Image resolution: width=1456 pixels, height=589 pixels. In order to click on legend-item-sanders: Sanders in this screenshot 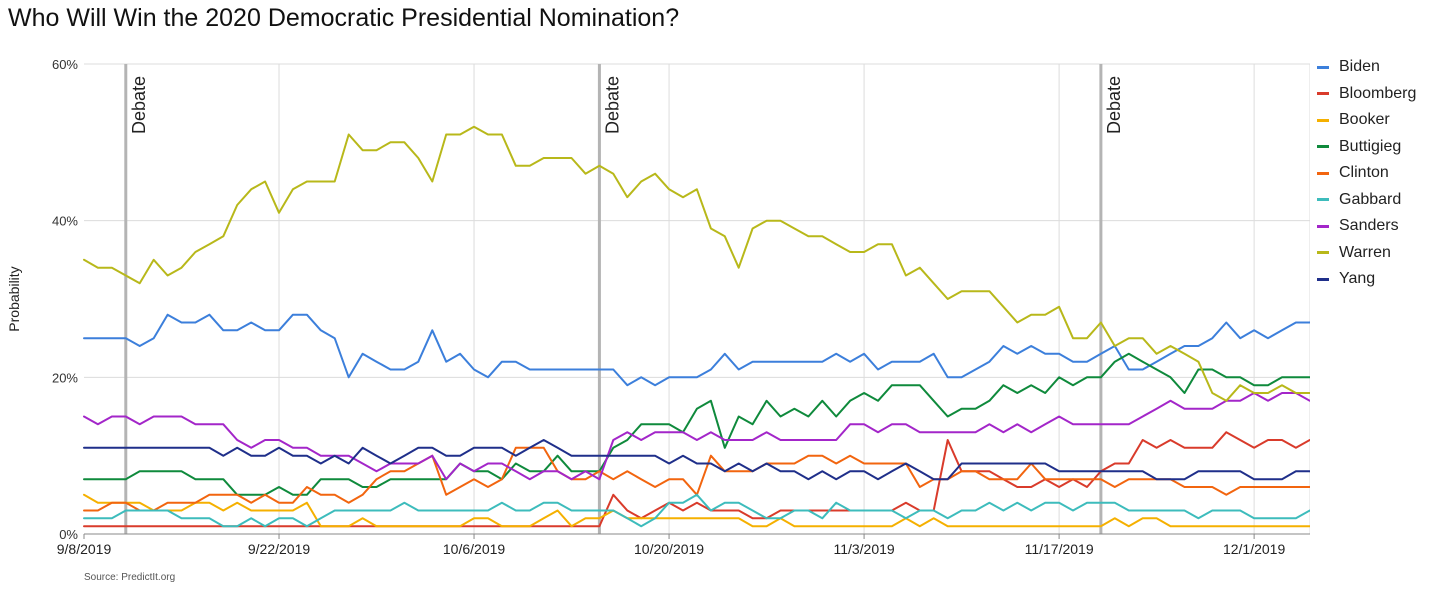, I will do `click(1366, 226)`.